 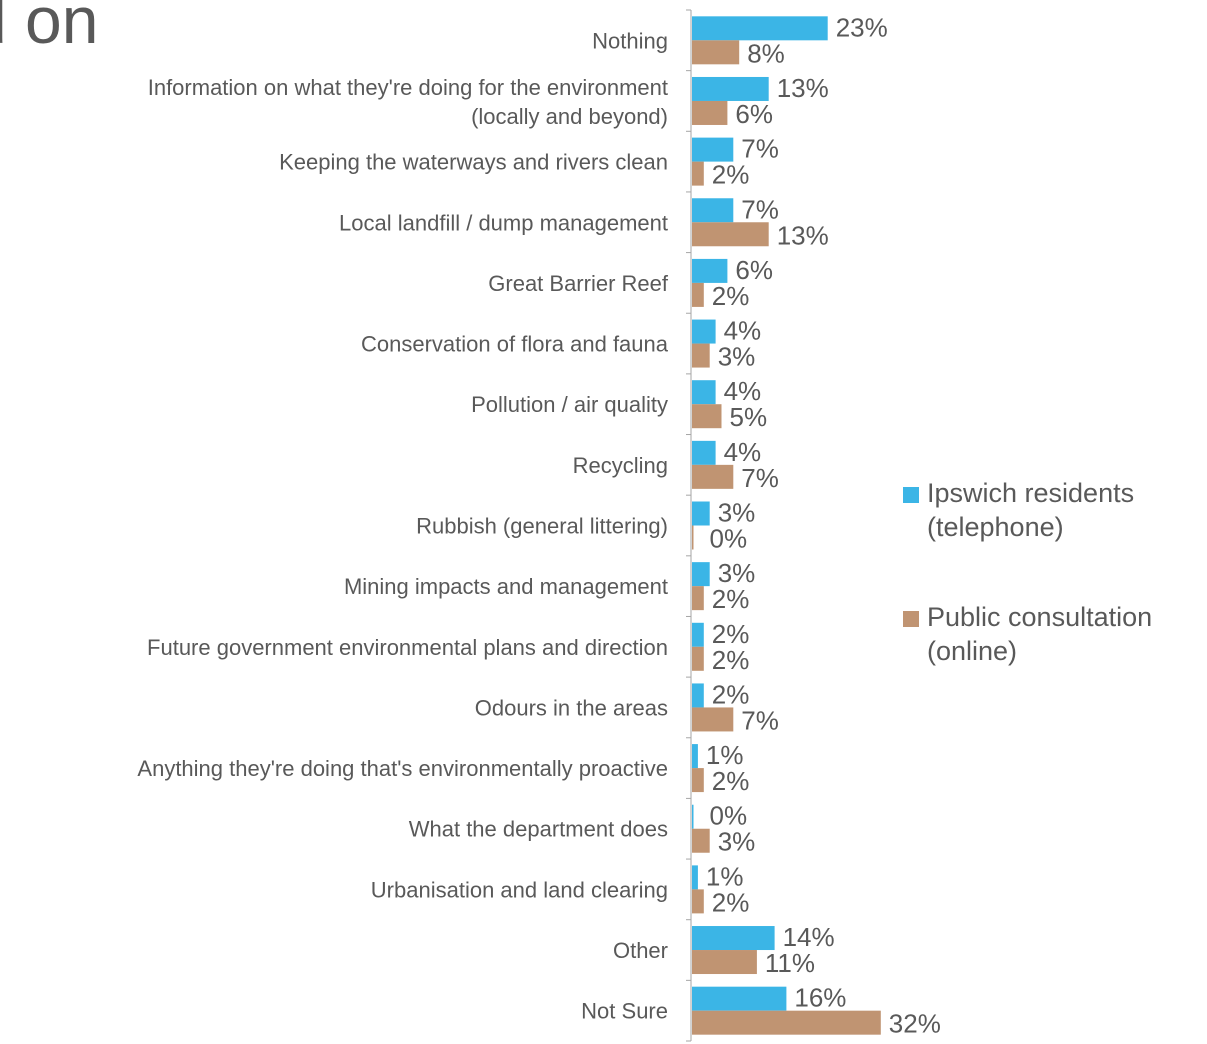 What do you see at coordinates (972, 651) in the screenshot?
I see `legend-label-public-line2: (online)` at bounding box center [972, 651].